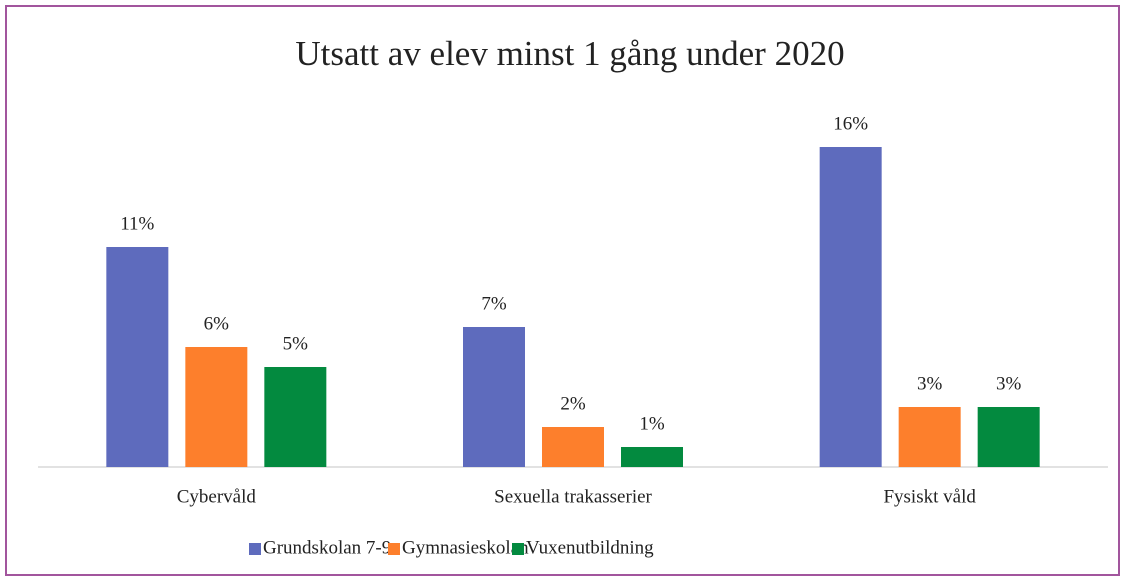 The width and height of the screenshot is (1126, 581). What do you see at coordinates (652, 423) in the screenshot?
I see `data-label: 1%` at bounding box center [652, 423].